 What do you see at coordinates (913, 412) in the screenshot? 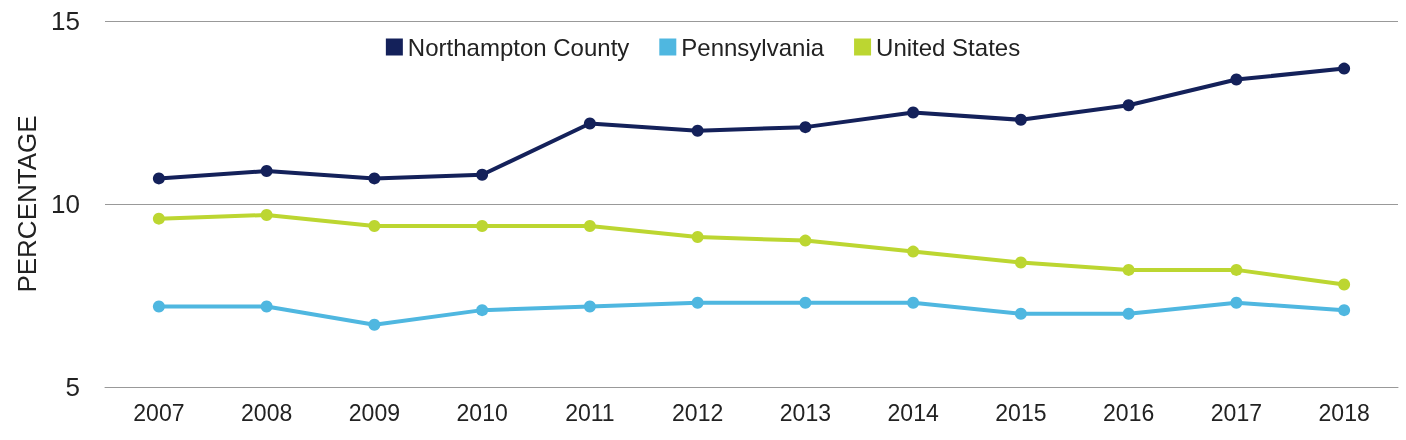
I see `x-tick-label: 2014` at bounding box center [913, 412].